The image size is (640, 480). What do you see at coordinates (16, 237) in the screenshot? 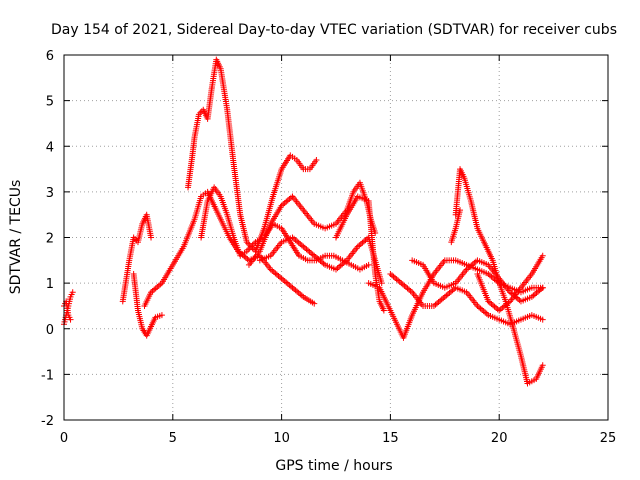
I see `y-axis-label: SDTVAR / TECUs` at bounding box center [16, 237].